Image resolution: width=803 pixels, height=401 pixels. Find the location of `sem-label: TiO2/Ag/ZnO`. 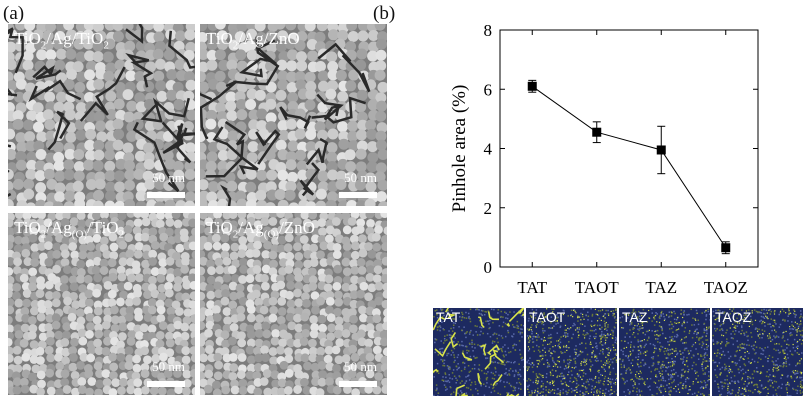

sem-label: TiO2/Ag/ZnO is located at coordinates (253, 40).